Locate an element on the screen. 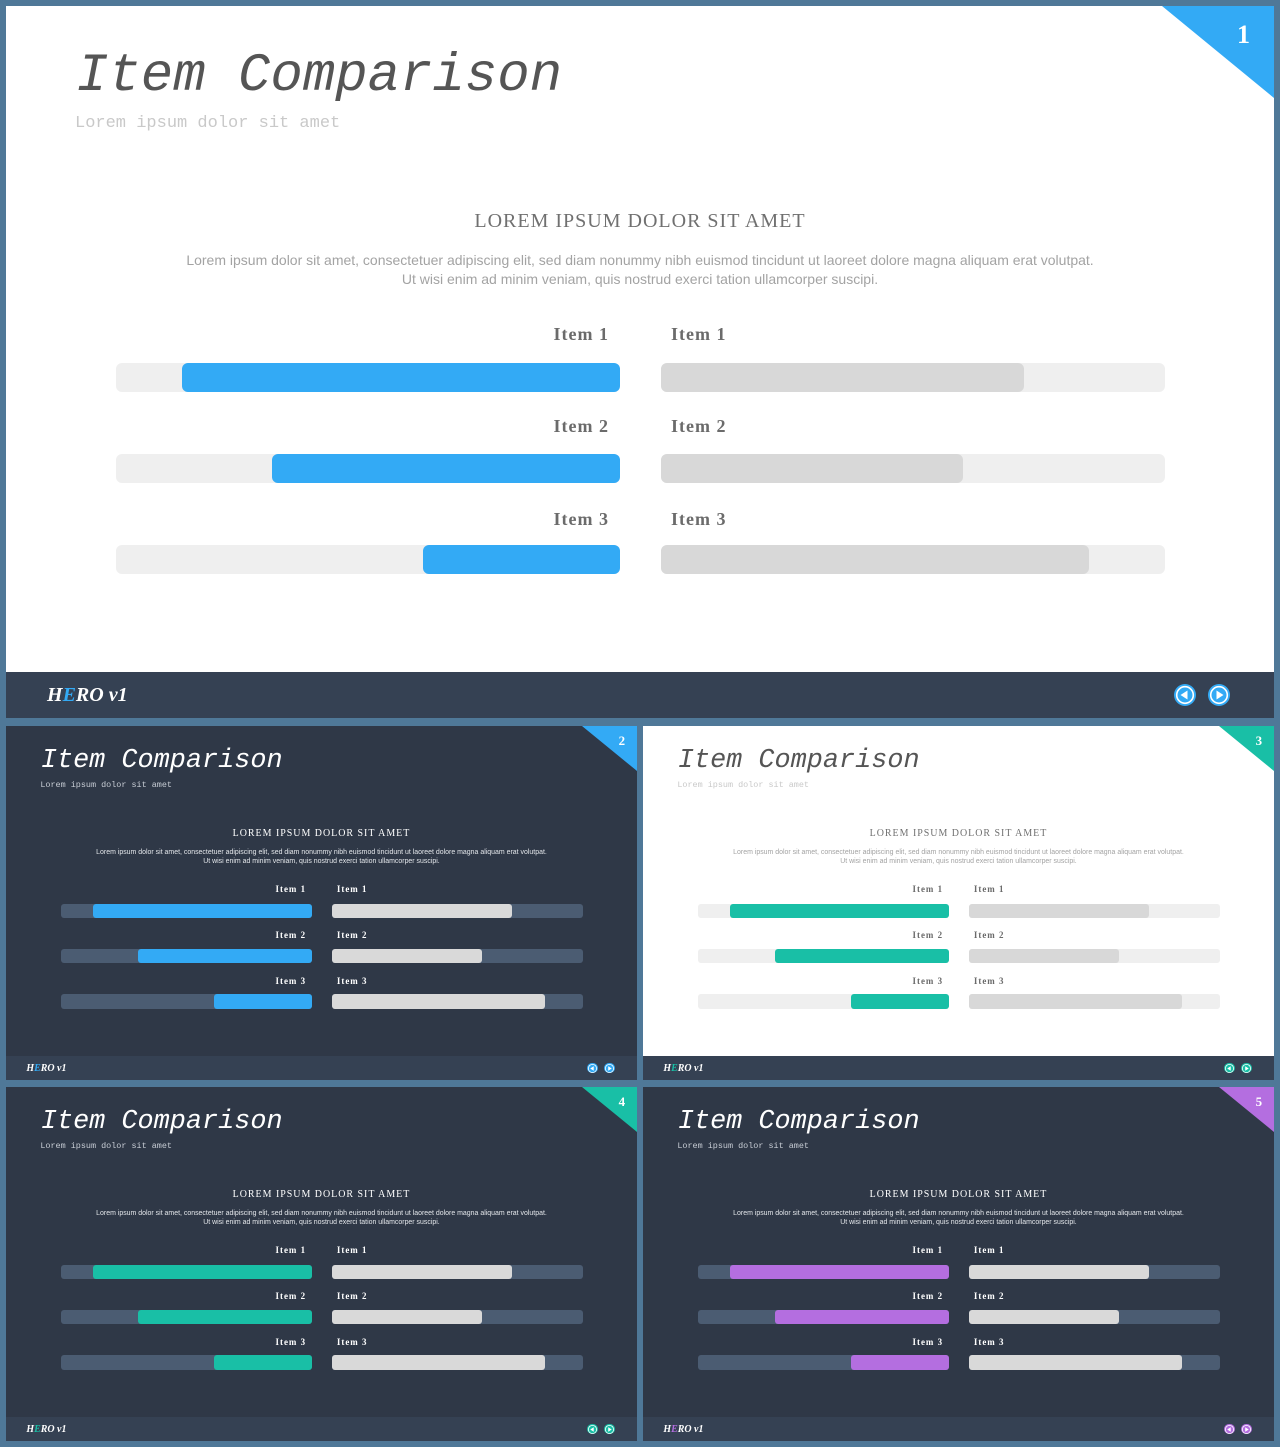  slide-number: 1 is located at coordinates (1243, 34).